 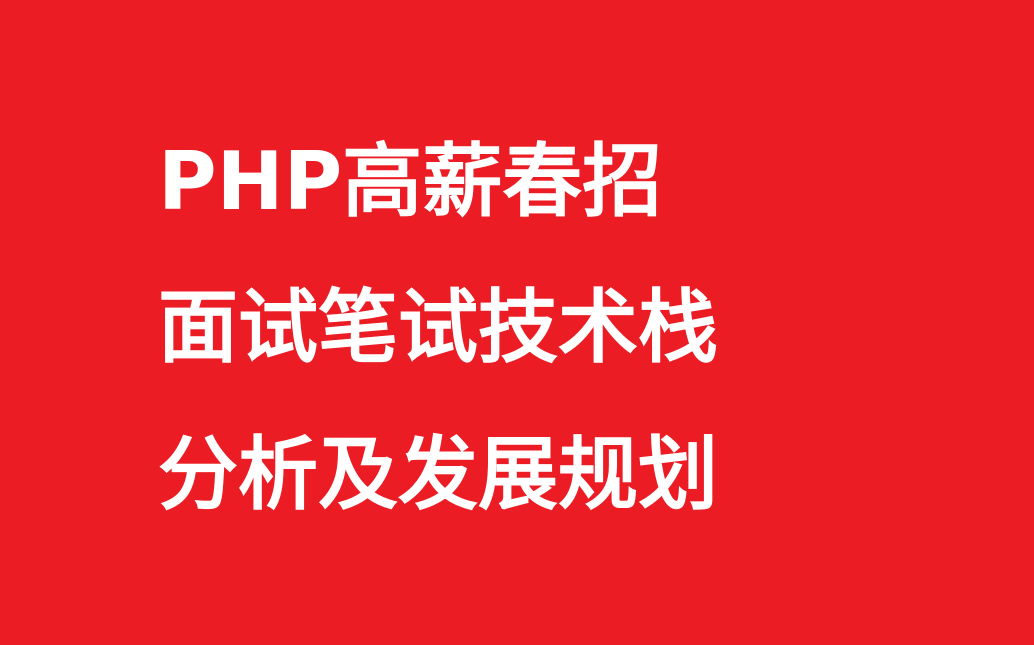 What do you see at coordinates (438, 474) in the screenshot?
I see `title-line-3: 分析及发展规划` at bounding box center [438, 474].